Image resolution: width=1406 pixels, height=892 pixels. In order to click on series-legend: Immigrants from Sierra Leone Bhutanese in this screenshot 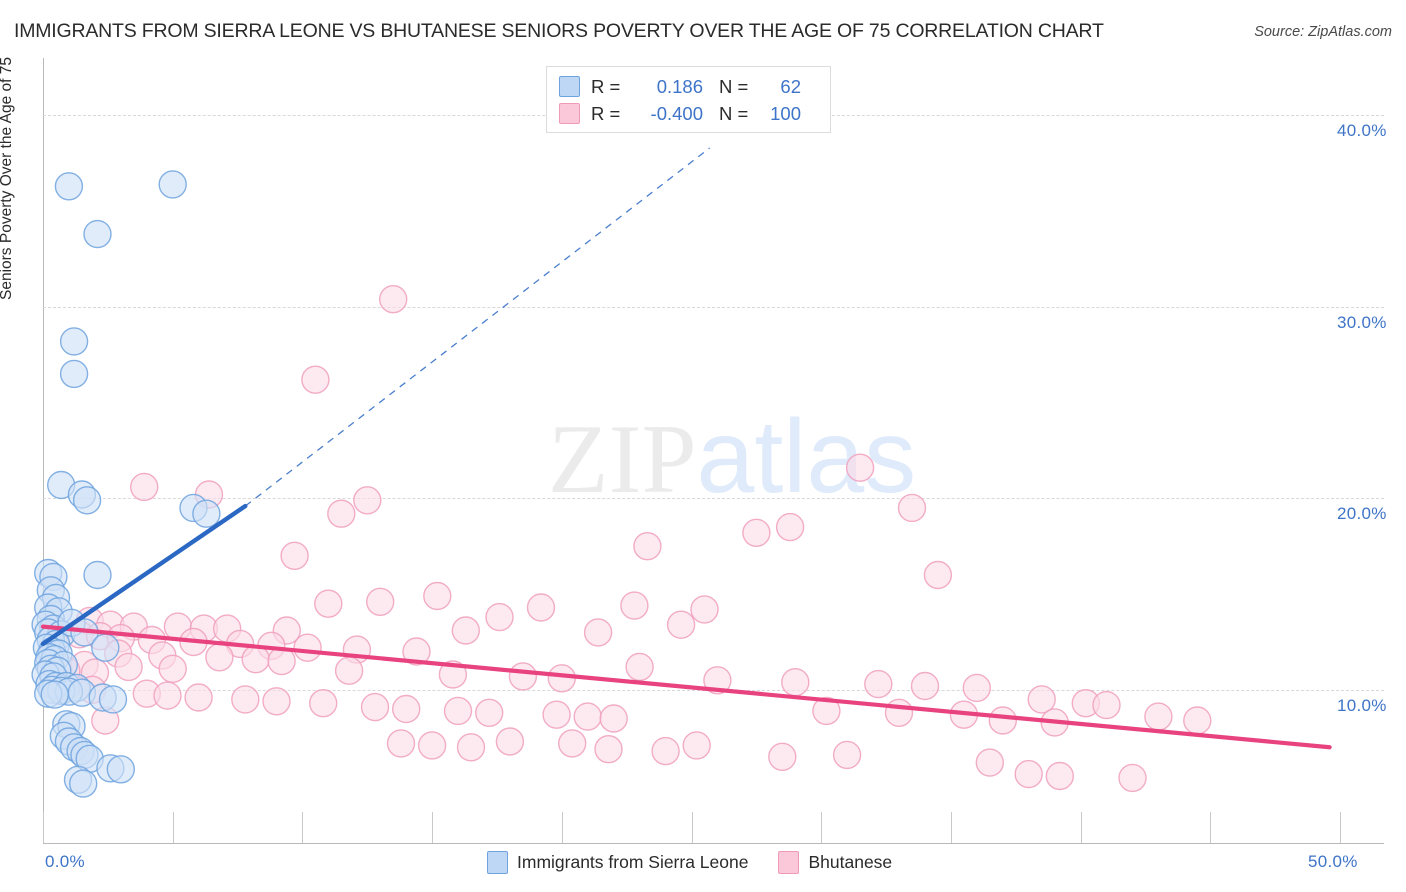, I will do `click(700, 862)`.